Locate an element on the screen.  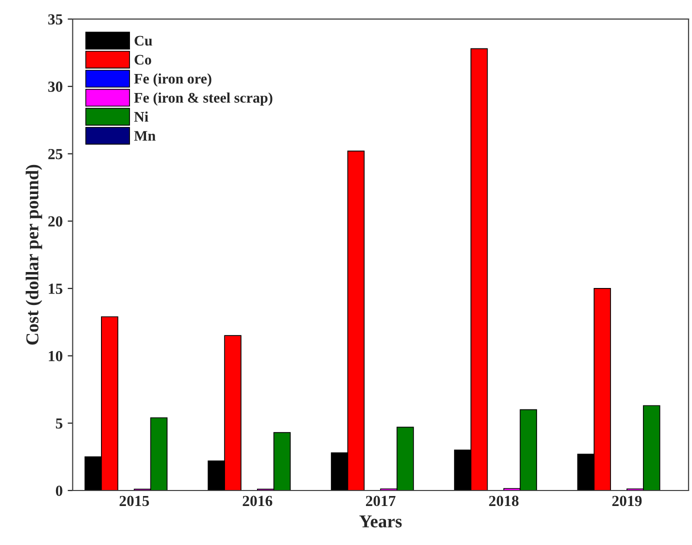
x-tick-label: 2015 is located at coordinates (134, 501).